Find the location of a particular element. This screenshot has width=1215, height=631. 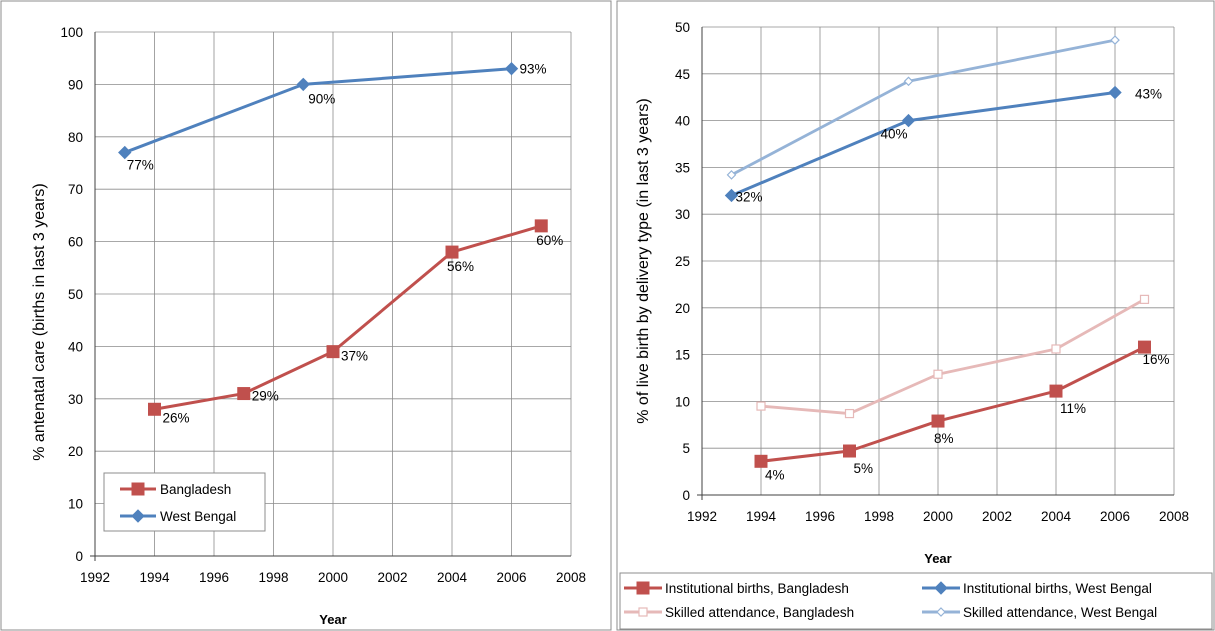

left-legend: Bangladesh West Bengal is located at coordinates (184, 502).